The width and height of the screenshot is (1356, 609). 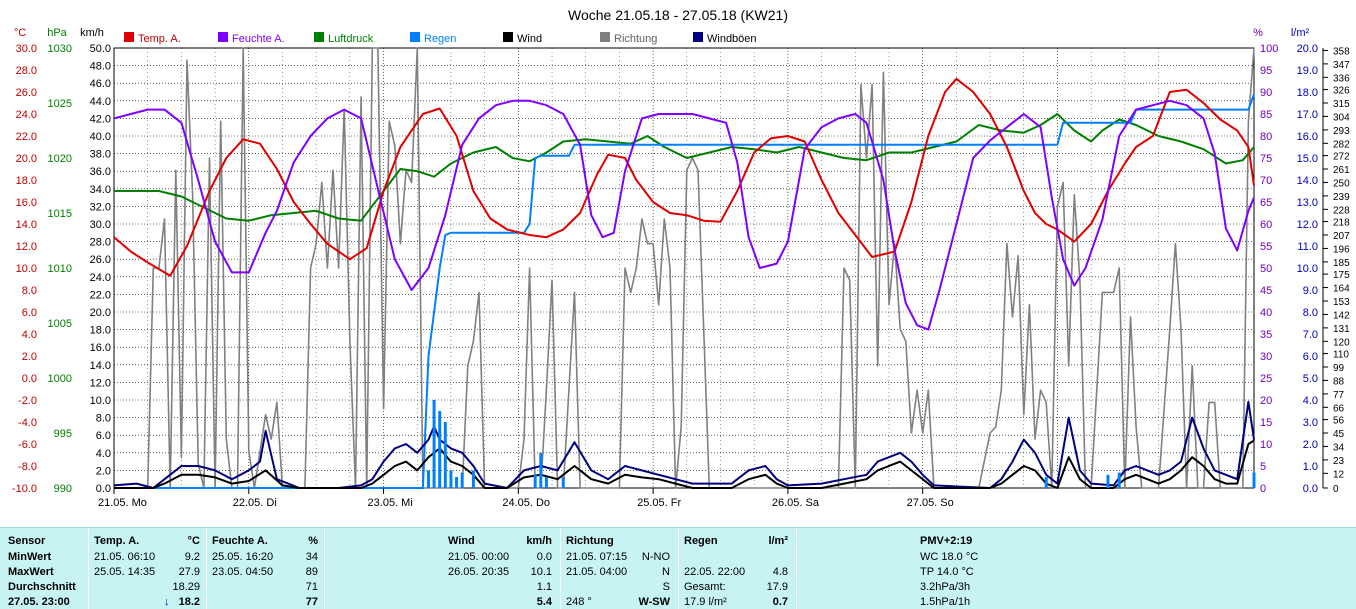 What do you see at coordinates (1307, 137) in the screenshot?
I see `rain-tick: 16.0` at bounding box center [1307, 137].